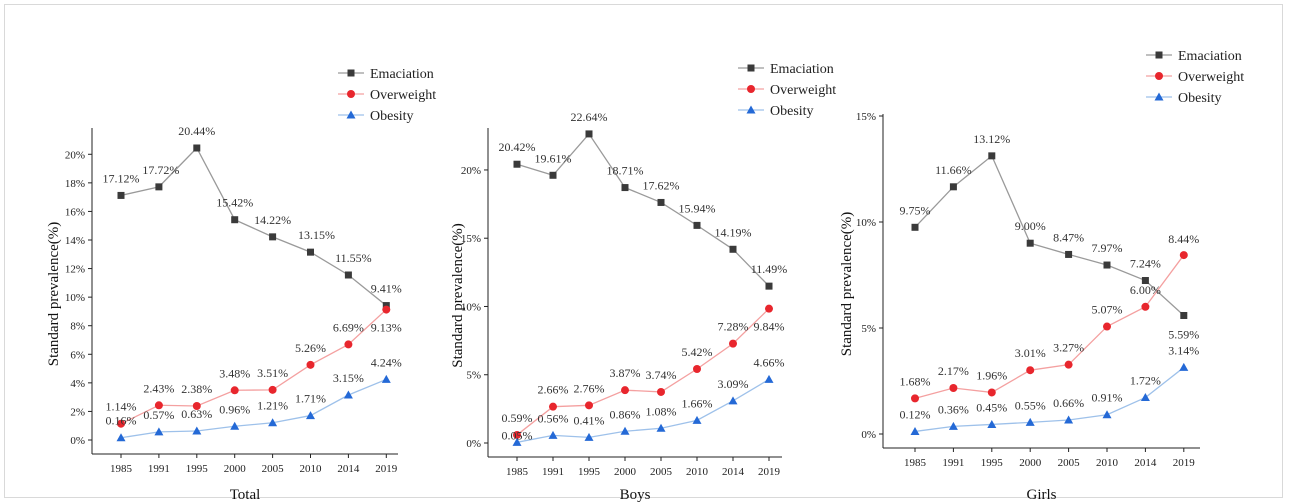  What do you see at coordinates (311, 469) in the screenshot?
I see `x-tick-label: 2010` at bounding box center [311, 469].